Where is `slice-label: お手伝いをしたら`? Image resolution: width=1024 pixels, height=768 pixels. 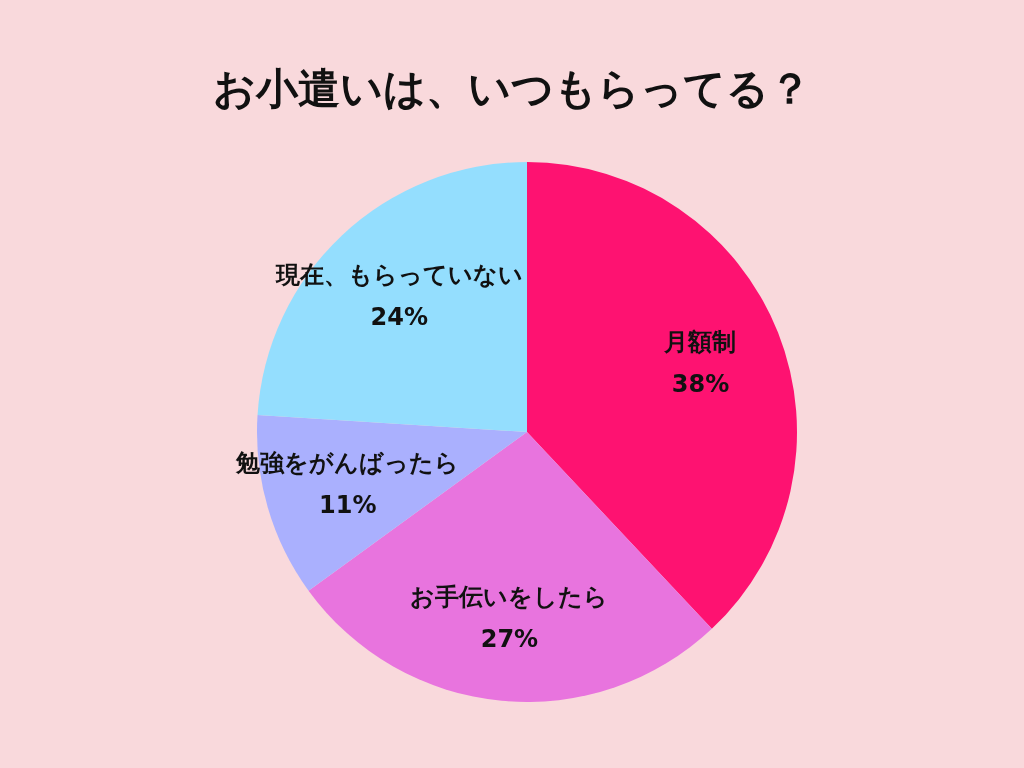
slice-label: お手伝いをしたら is located at coordinates (509, 596).